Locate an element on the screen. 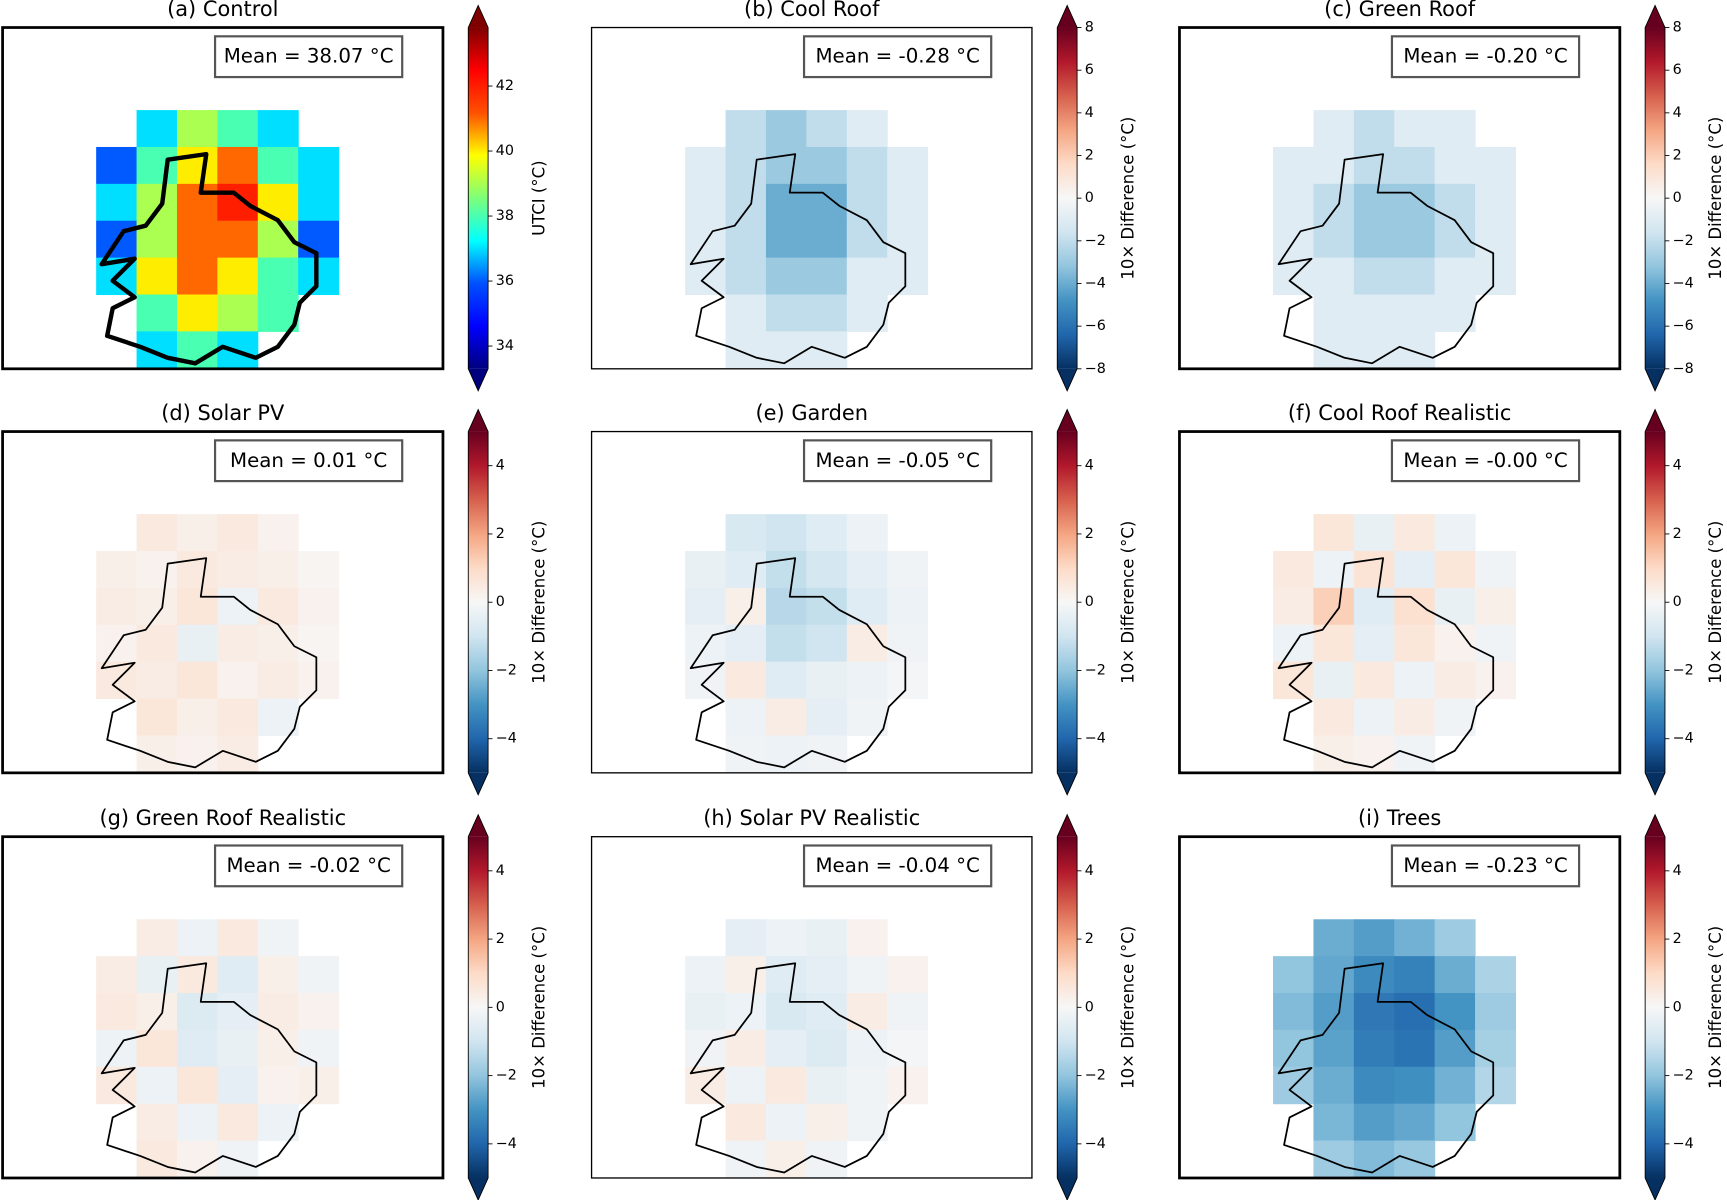 The width and height of the screenshot is (1727, 1200). annotation: Mean = 38.07 °C is located at coordinates (309, 56).